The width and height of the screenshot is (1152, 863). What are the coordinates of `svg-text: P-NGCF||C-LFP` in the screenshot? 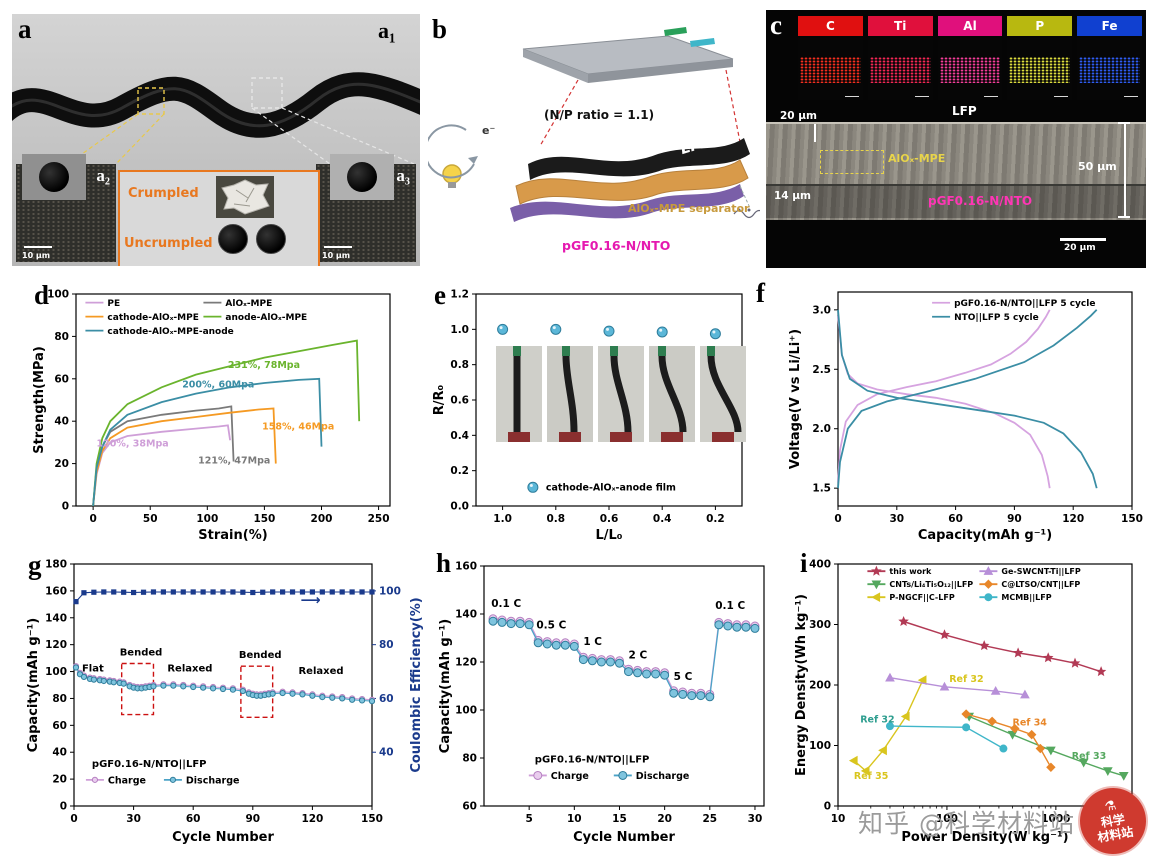 It's located at (921, 597).